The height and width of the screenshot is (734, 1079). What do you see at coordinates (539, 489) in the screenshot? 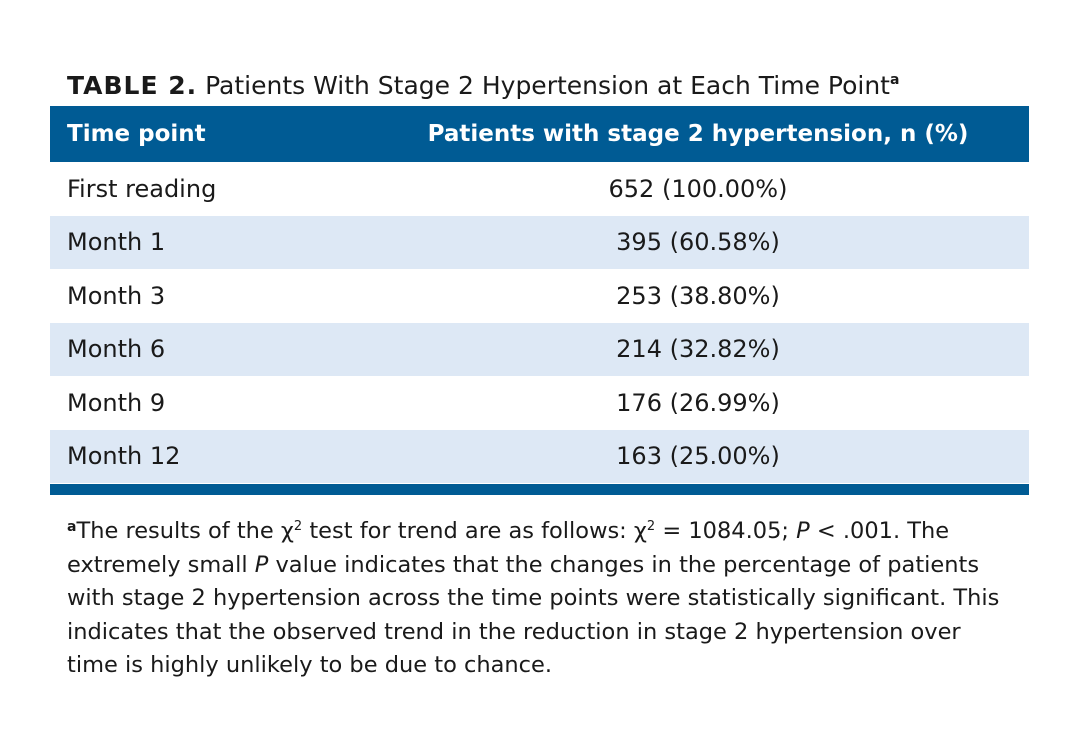
I see `table-bottom-rule` at bounding box center [539, 489].